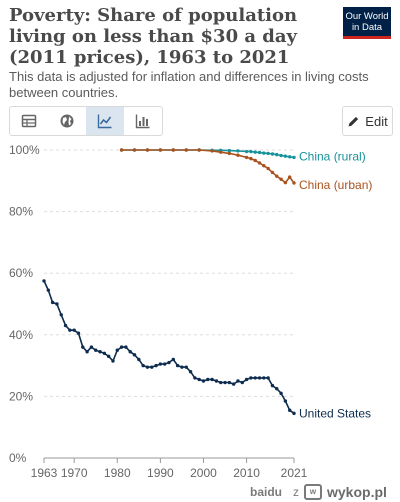  I want to click on wykop-logo-icon: w, so click(313, 492).